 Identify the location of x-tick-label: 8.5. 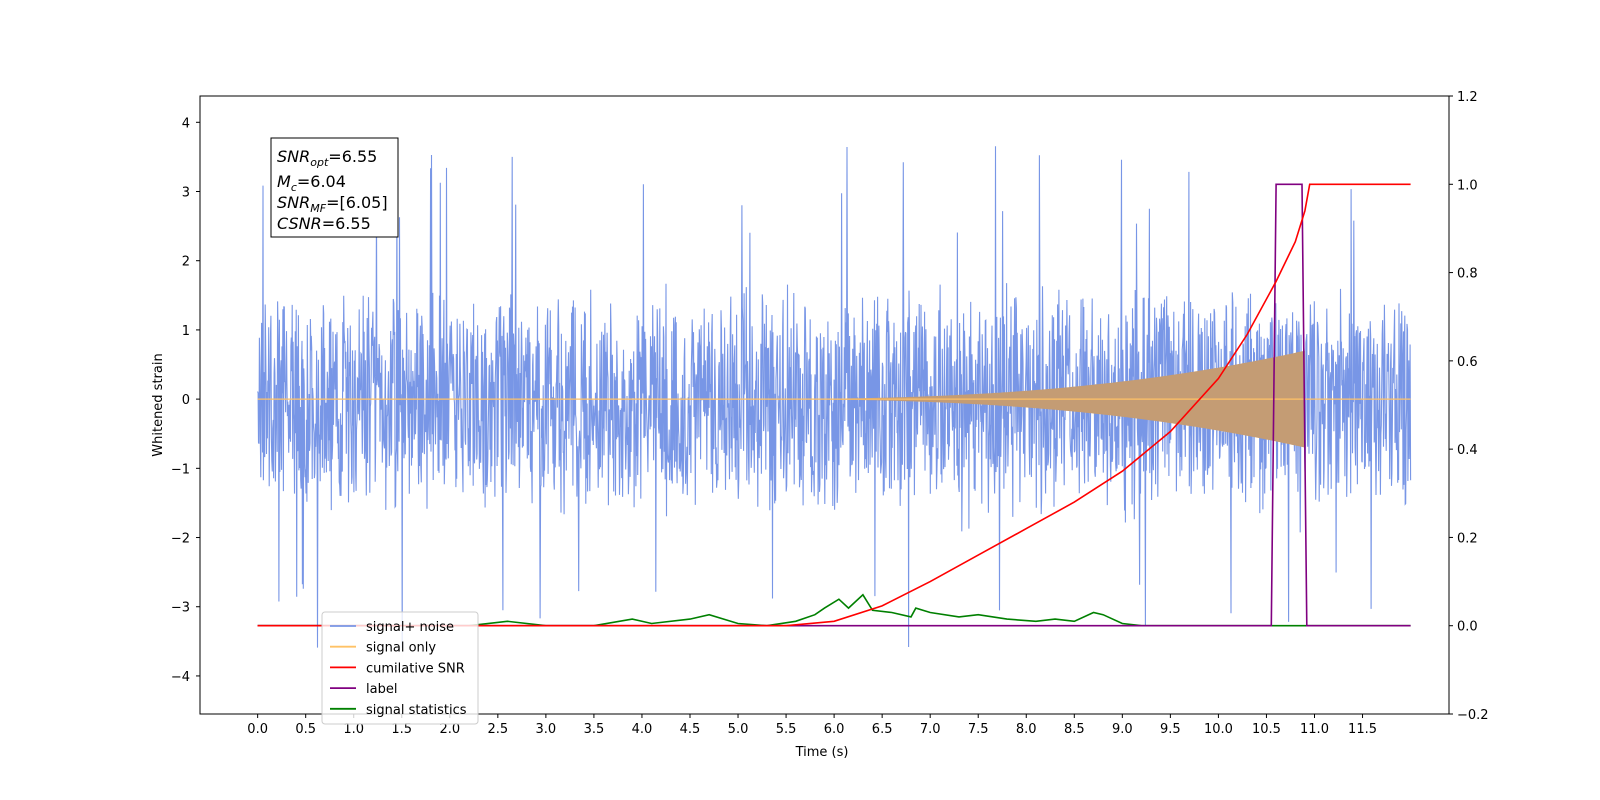
(1074, 729).